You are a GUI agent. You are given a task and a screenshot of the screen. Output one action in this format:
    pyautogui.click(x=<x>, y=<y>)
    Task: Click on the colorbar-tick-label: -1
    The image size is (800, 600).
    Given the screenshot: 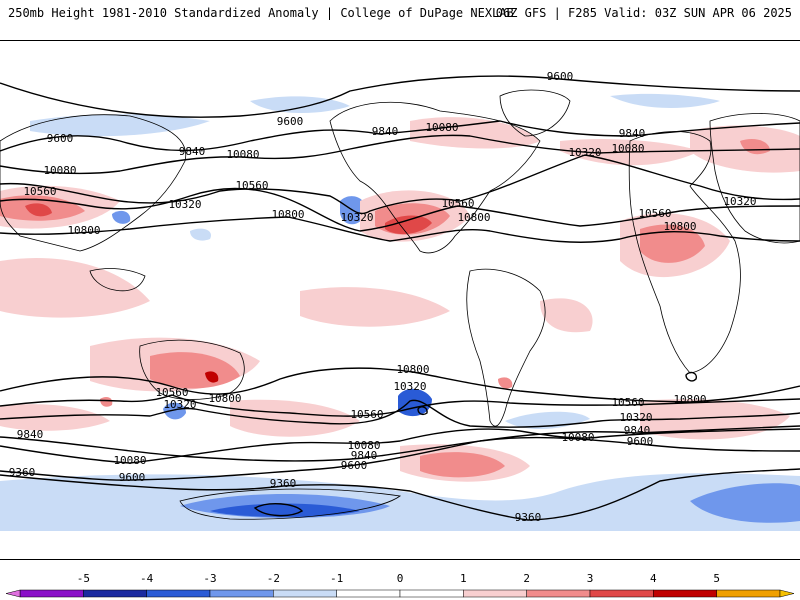 What is the action you would take?
    pyautogui.click(x=336, y=578)
    